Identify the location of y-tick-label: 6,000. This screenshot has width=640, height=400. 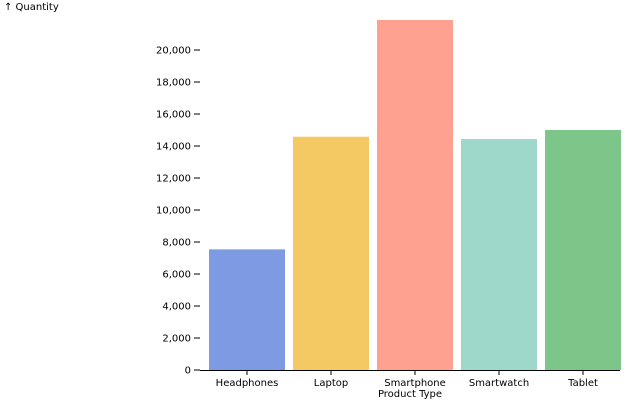
(176, 275).